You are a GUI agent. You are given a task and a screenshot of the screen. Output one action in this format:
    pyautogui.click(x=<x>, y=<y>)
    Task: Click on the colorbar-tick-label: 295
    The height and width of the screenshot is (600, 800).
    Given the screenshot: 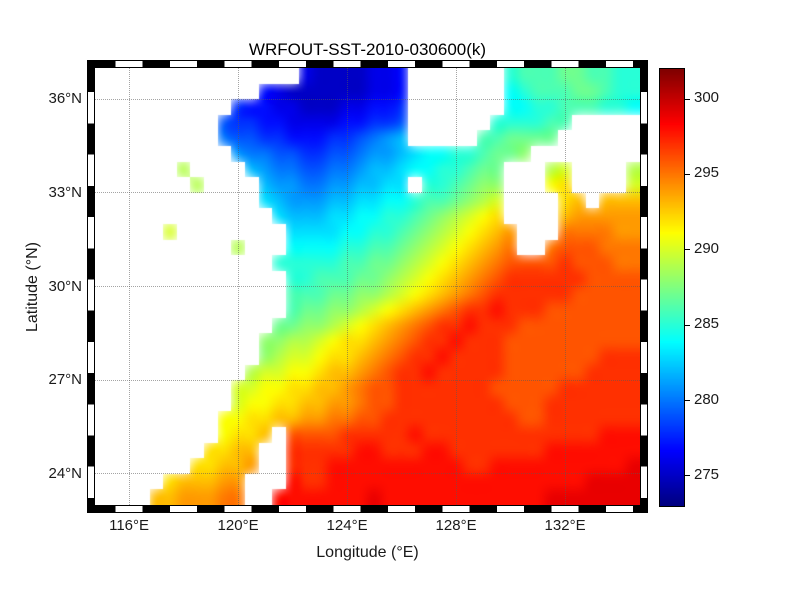 What is the action you would take?
    pyautogui.click(x=707, y=173)
    